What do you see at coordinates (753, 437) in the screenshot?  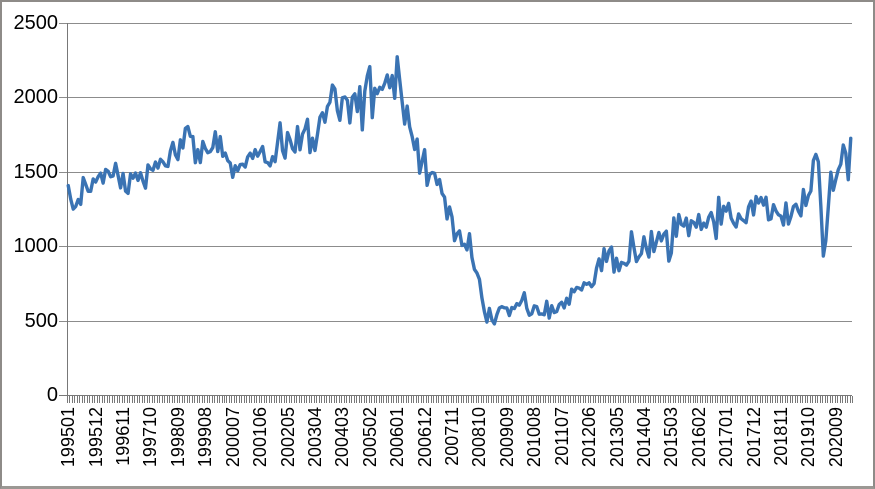 I see `x-axis-tick-label: 201712` at bounding box center [753, 437].